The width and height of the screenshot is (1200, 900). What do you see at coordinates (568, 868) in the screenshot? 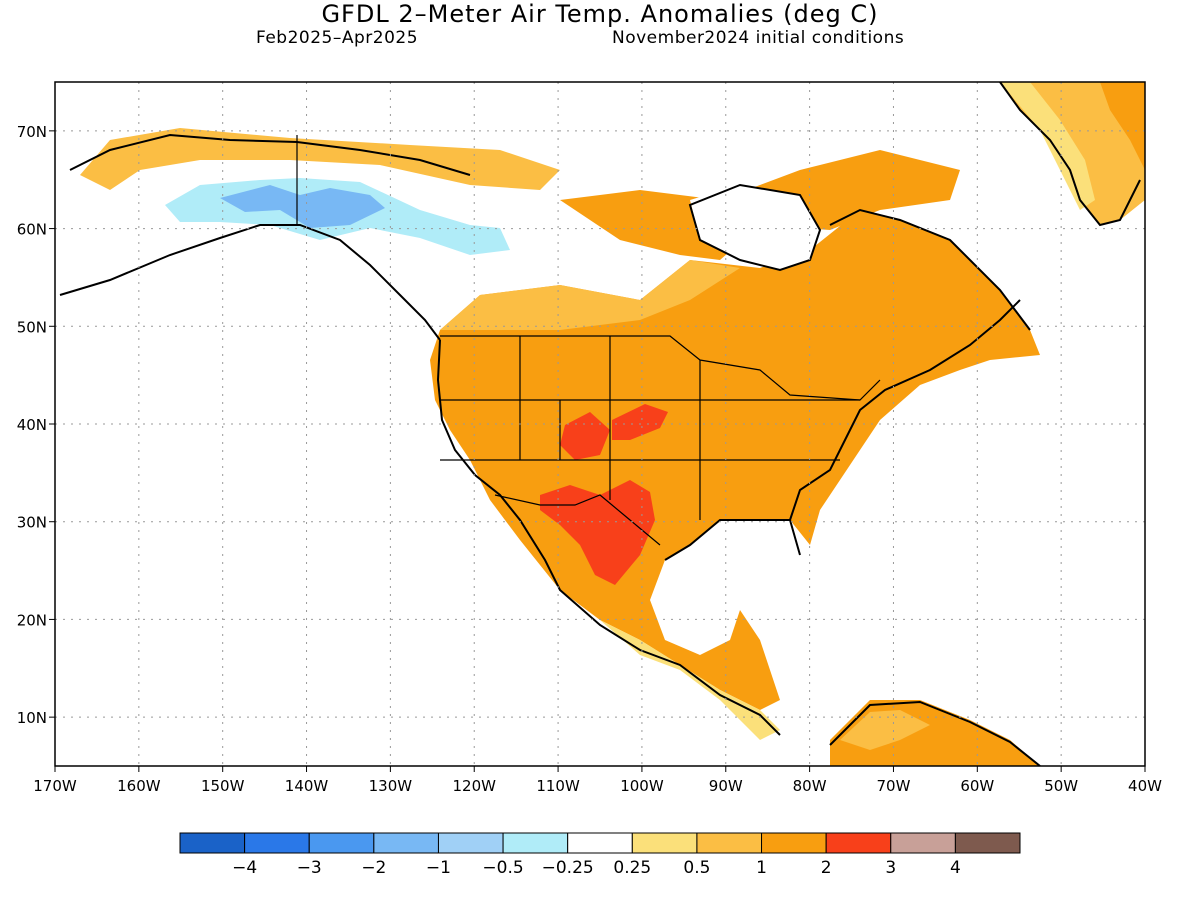
I see `colorbar-label: −0.25` at bounding box center [568, 868].